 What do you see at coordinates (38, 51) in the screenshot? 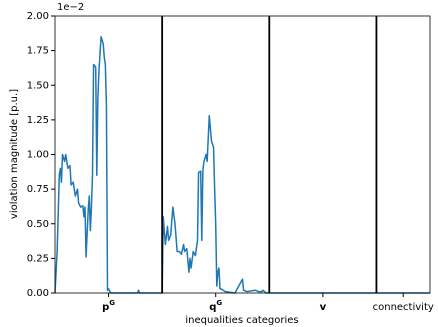
I see `y-tick-label: 1.75` at bounding box center [38, 51].